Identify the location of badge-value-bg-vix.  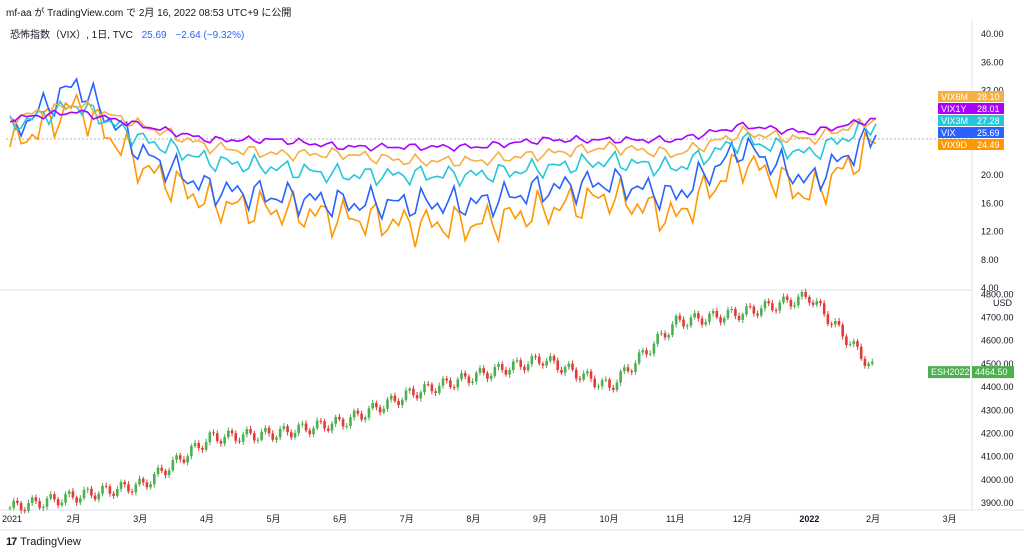
(989, 132).